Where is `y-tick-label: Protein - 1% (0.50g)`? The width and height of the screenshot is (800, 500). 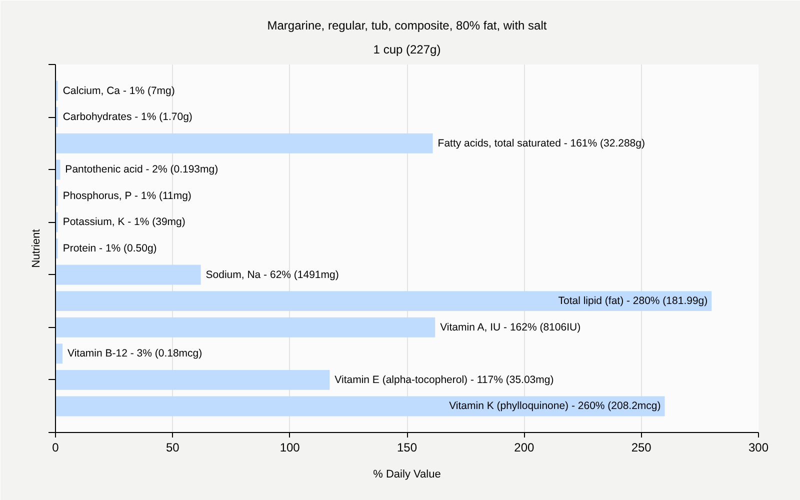
y-tick-label: Protein - 1% (0.50g) is located at coordinates (109, 248).